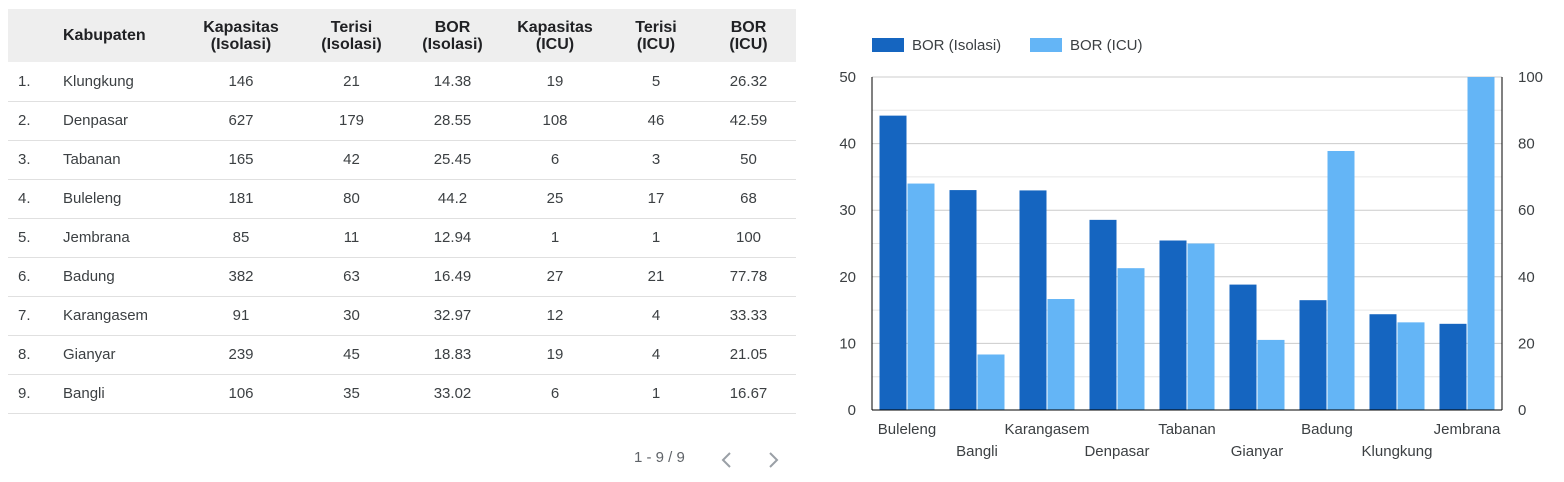 This screenshot has width=1564, height=482. Describe the element at coordinates (748, 44) in the screenshot. I see `header-sublabel: (ICU)` at that location.